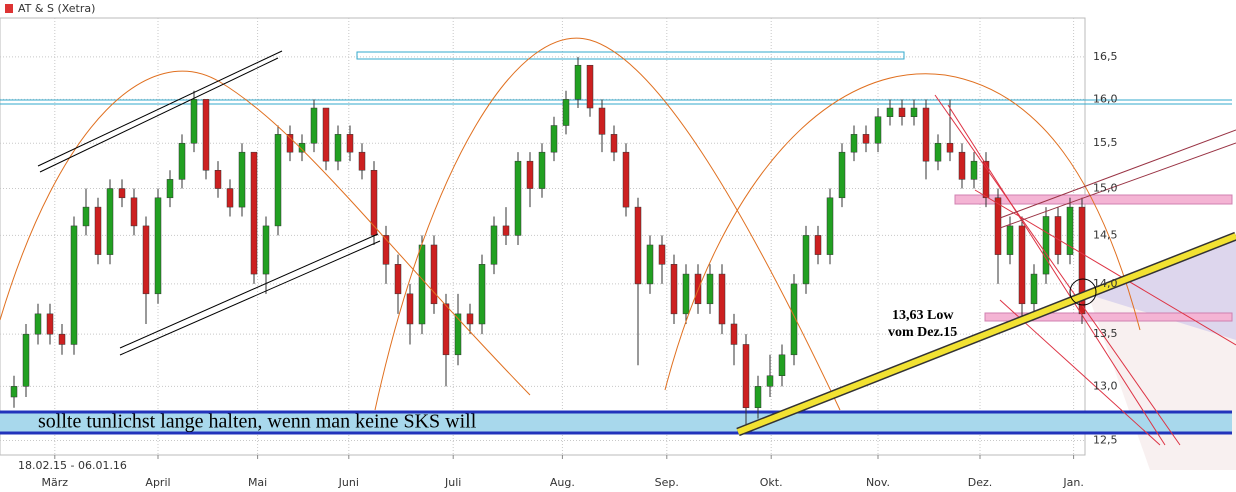 This screenshot has height=492, width=1236. I want to click on y-tick-label: 14,5, so click(1105, 234).